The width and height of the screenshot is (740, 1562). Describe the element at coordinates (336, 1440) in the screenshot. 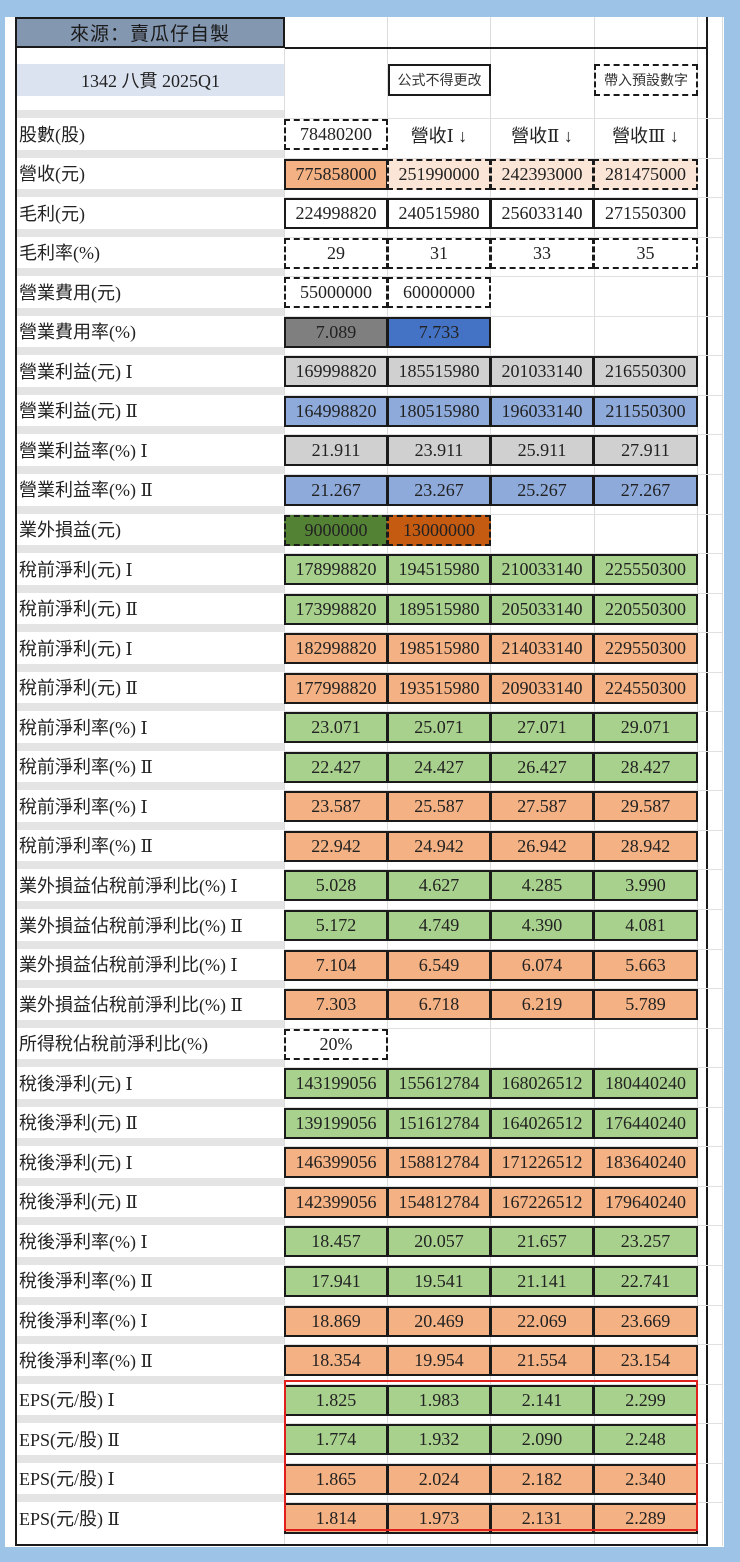

I see `value-cell: 1.774` at that location.